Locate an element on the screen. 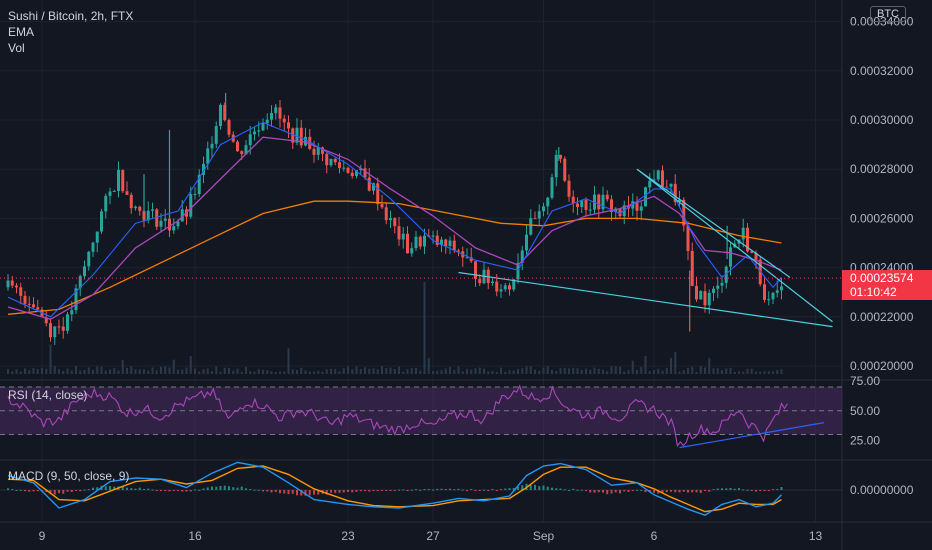 This screenshot has height=550, width=932. volume-legend: Vol is located at coordinates (16, 48).